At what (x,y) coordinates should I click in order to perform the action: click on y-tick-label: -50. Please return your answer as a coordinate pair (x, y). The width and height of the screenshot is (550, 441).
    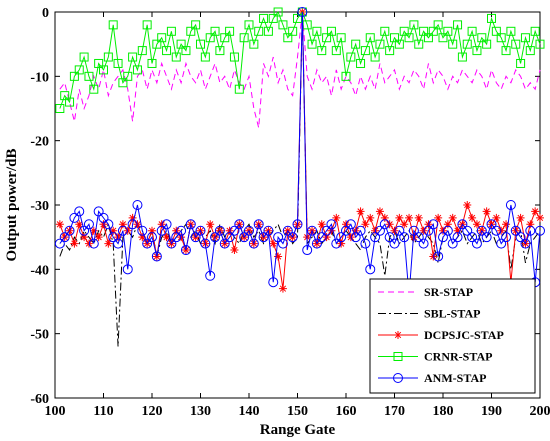
    Looking at the image, I should click on (39, 335).